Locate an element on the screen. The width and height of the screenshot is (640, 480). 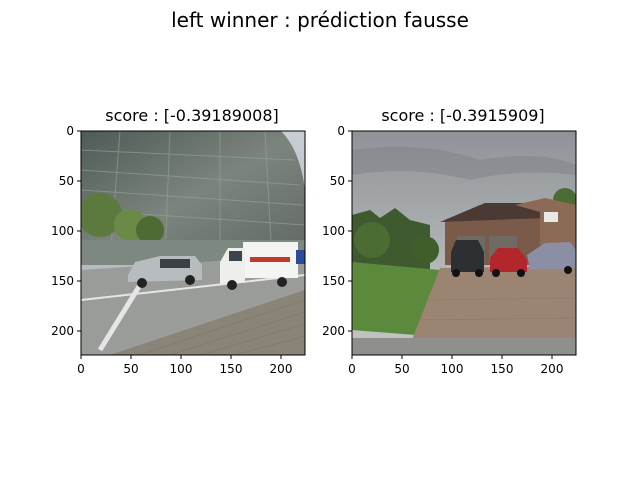
left-ytick-label: 200 is located at coordinates (62, 331).